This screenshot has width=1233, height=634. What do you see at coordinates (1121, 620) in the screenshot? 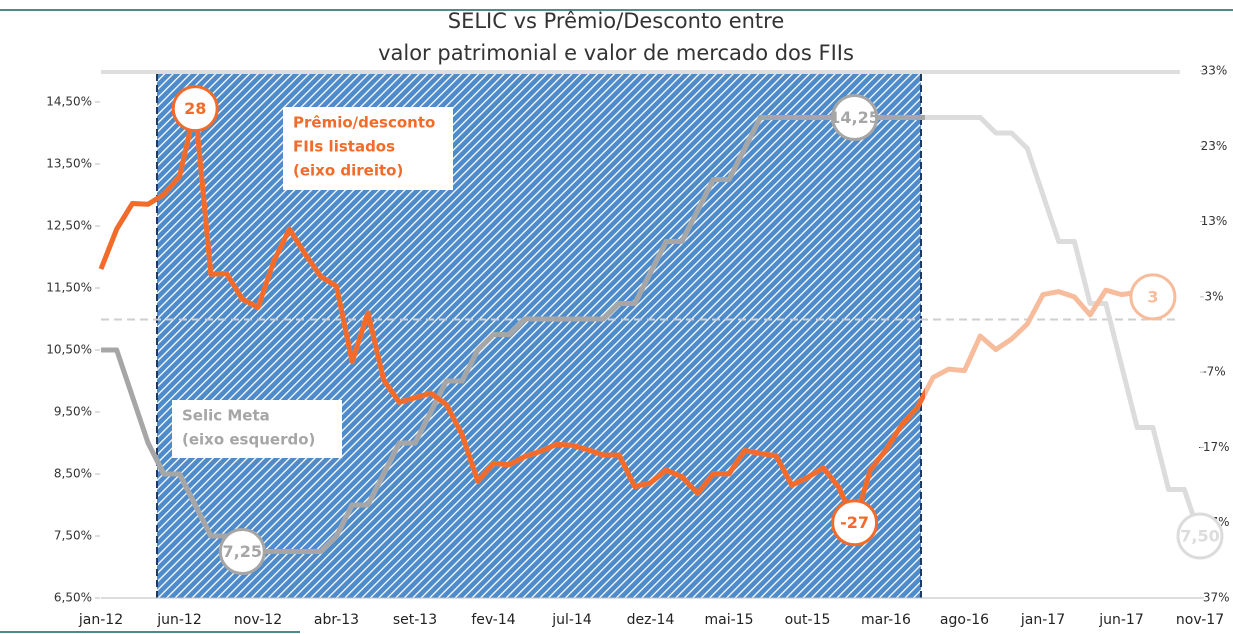
I see `x-tick-label: jun-17` at bounding box center [1121, 620].